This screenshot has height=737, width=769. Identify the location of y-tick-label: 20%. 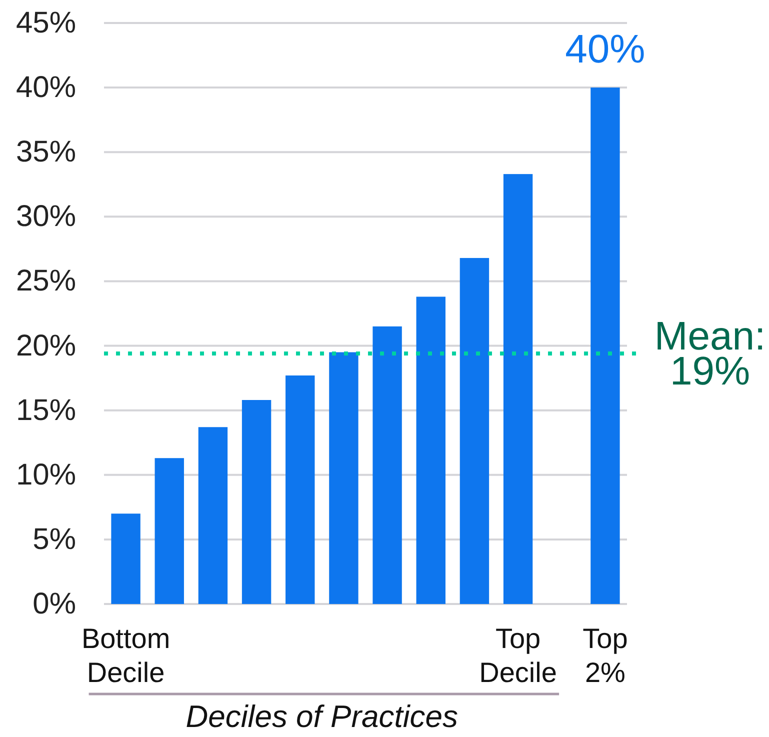
(46, 345).